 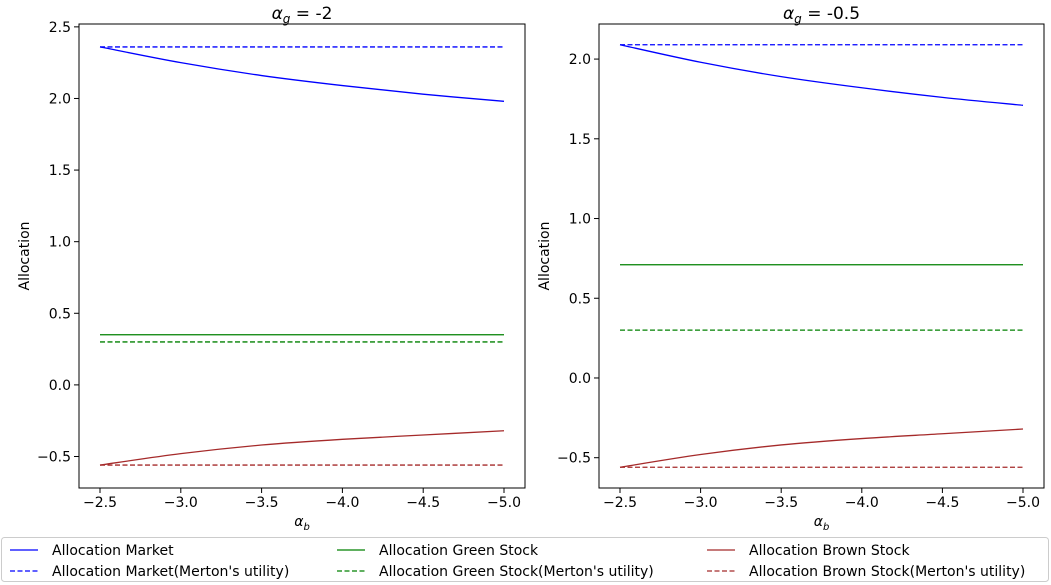 What do you see at coordinates (829, 551) in the screenshot?
I see `legend-label: Allocation Brown Stock` at bounding box center [829, 551].